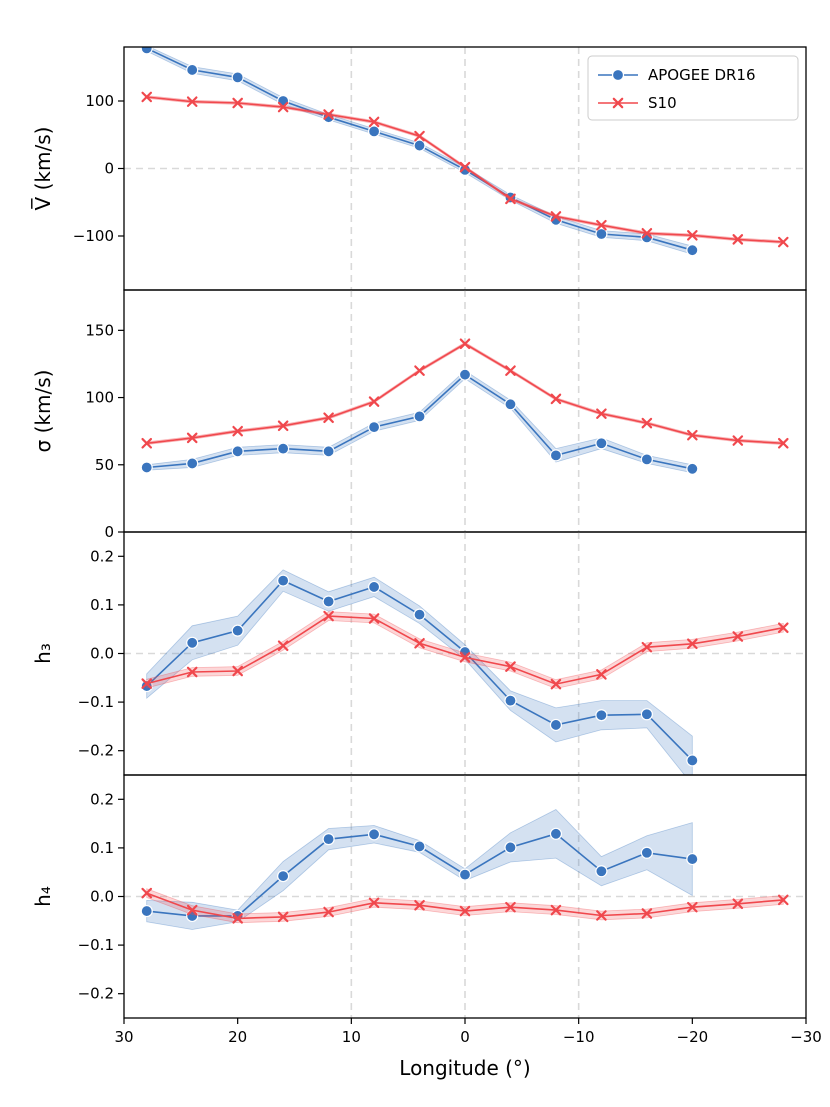  Describe the element at coordinates (693, 1037) in the screenshot. I see `panel-h4-xtick-label-5: −20` at that location.